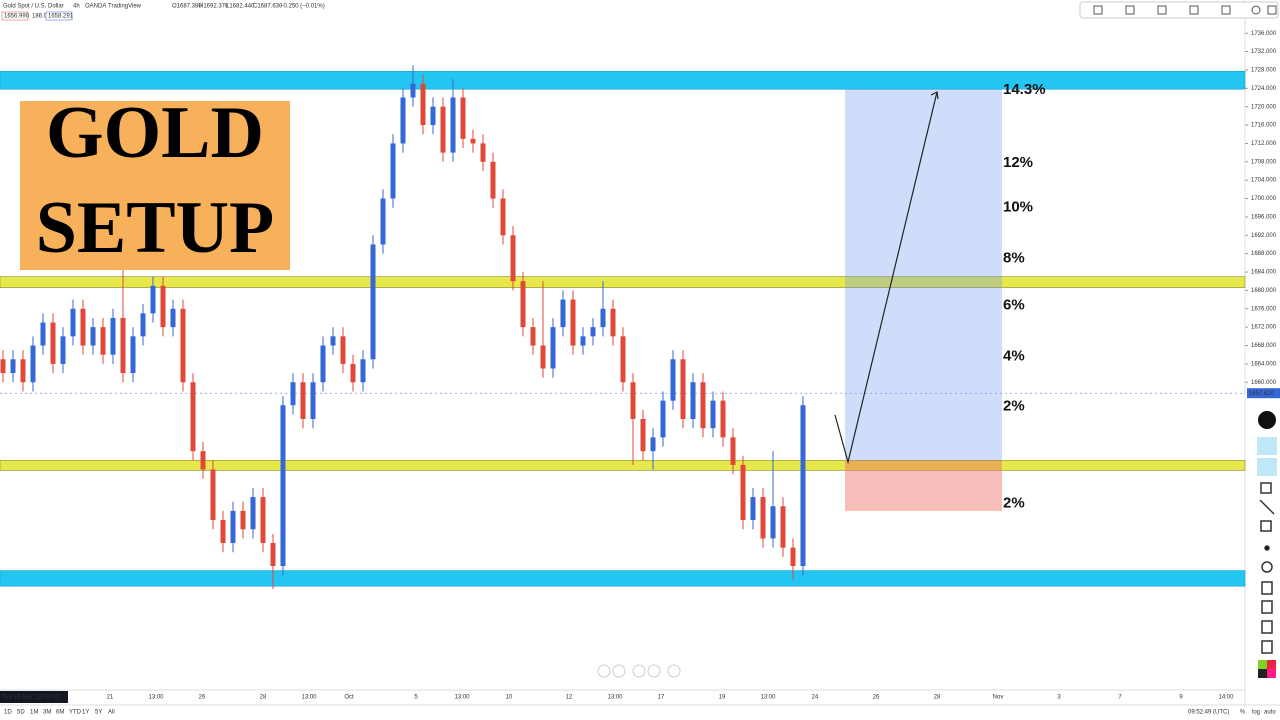 The width and height of the screenshot is (1280, 720). What do you see at coordinates (569, 698) in the screenshot?
I see `x-tick-label: 12` at bounding box center [569, 698].